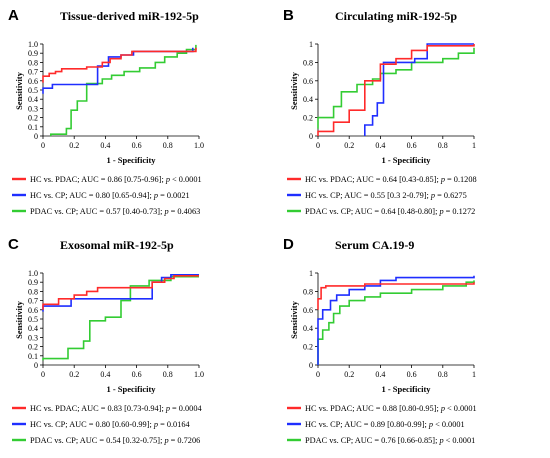 Image resolution: width=550 pixels, height=458 pixels. What do you see at coordinates (311, 44) in the screenshot?
I see `y-tick-label: 1` at bounding box center [311, 44].